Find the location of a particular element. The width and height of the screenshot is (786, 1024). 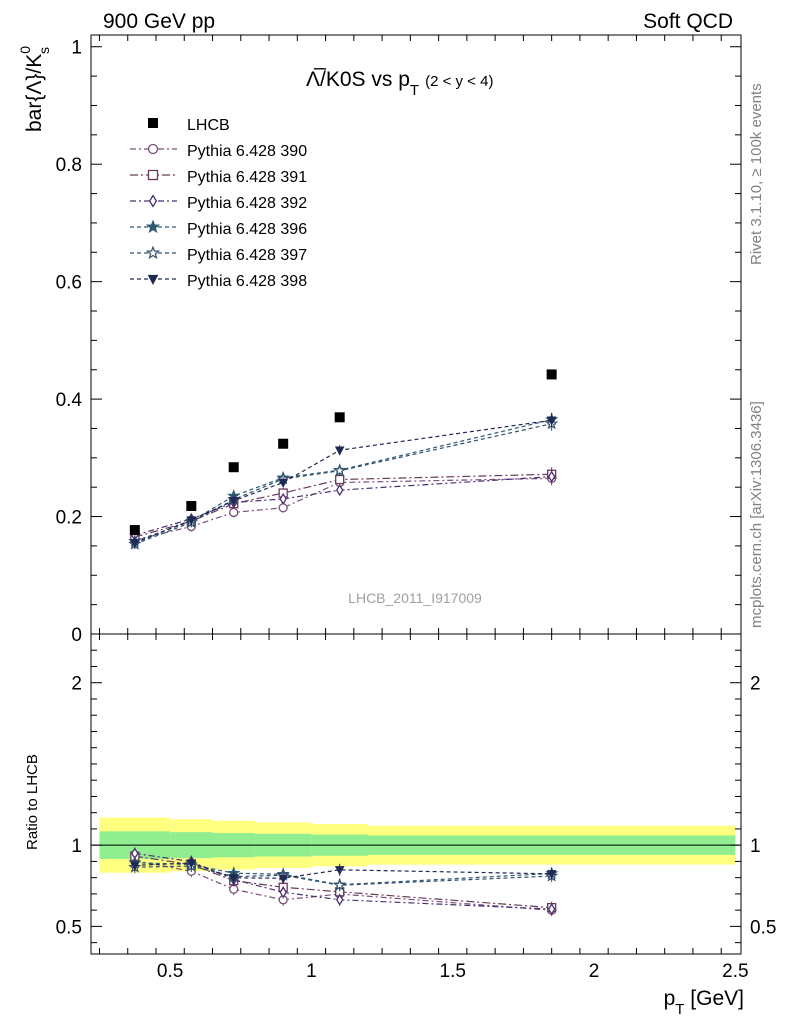

legend-label: Pythia 6.428 397 is located at coordinates (247, 255).